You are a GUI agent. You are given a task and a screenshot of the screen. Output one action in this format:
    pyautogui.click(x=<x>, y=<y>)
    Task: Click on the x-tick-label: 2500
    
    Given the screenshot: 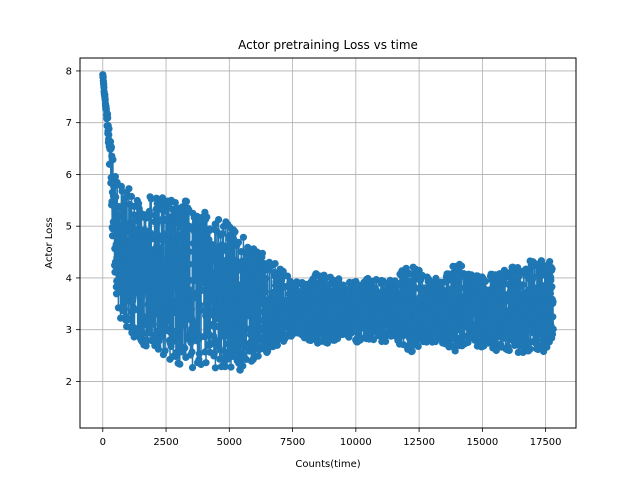 What is the action you would take?
    pyautogui.click(x=165, y=442)
    